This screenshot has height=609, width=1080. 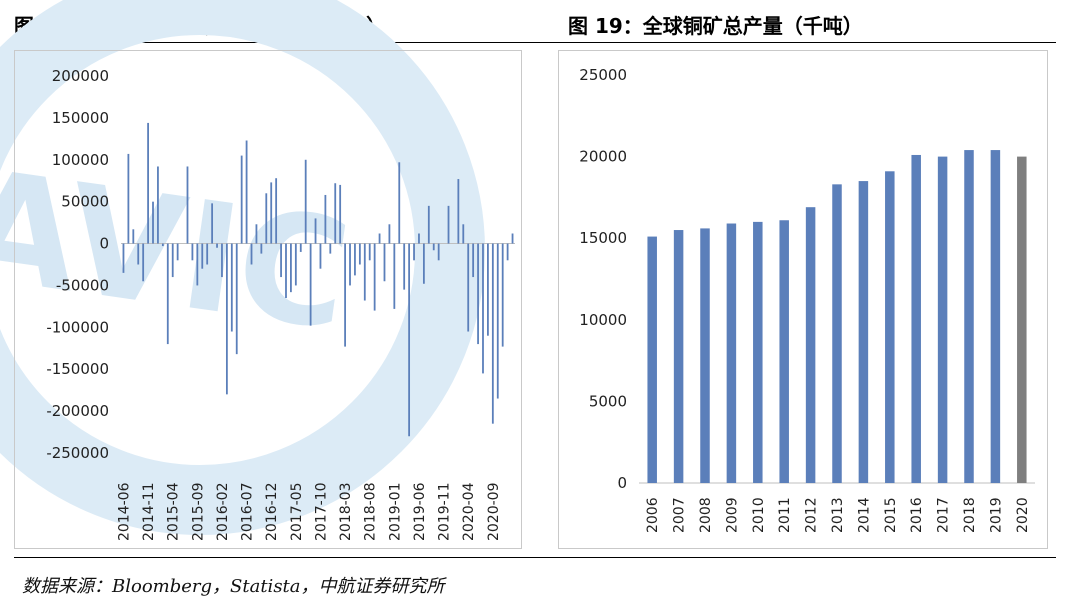 I want to click on x-tick-label: 2015, so click(x=891, y=515).